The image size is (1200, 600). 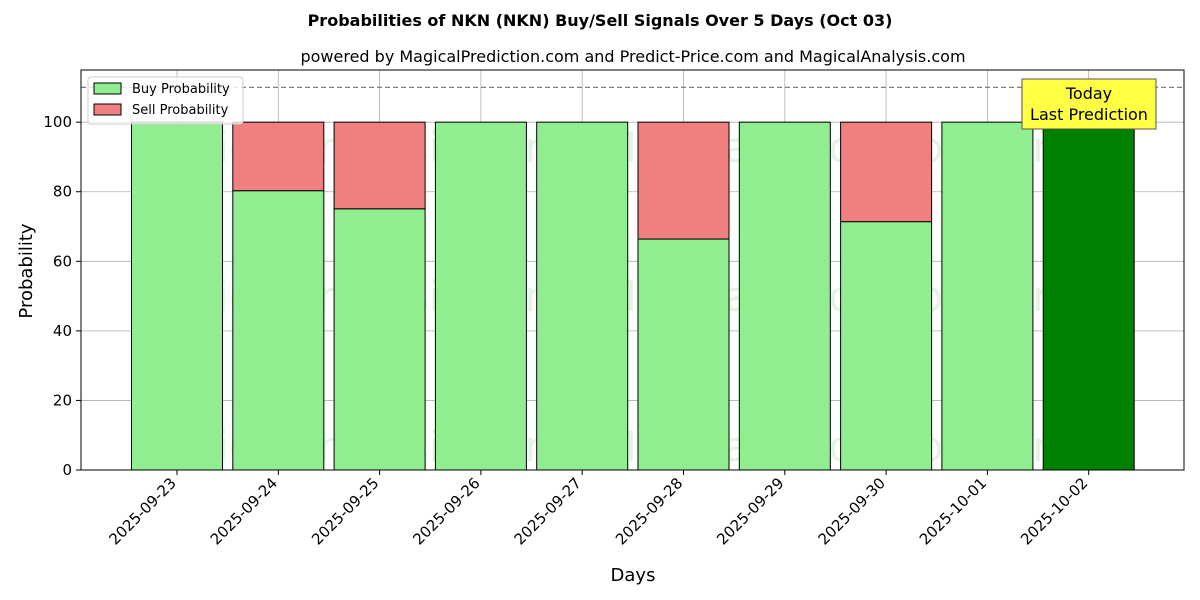 I want to click on y-tick-label: 60, so click(x=62, y=261).